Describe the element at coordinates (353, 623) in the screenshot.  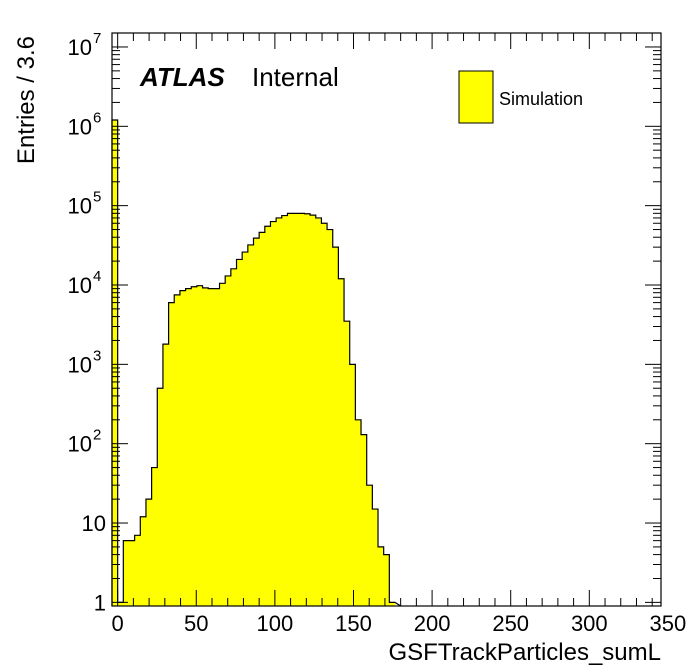
I see `x-tick-label: 150` at that location.